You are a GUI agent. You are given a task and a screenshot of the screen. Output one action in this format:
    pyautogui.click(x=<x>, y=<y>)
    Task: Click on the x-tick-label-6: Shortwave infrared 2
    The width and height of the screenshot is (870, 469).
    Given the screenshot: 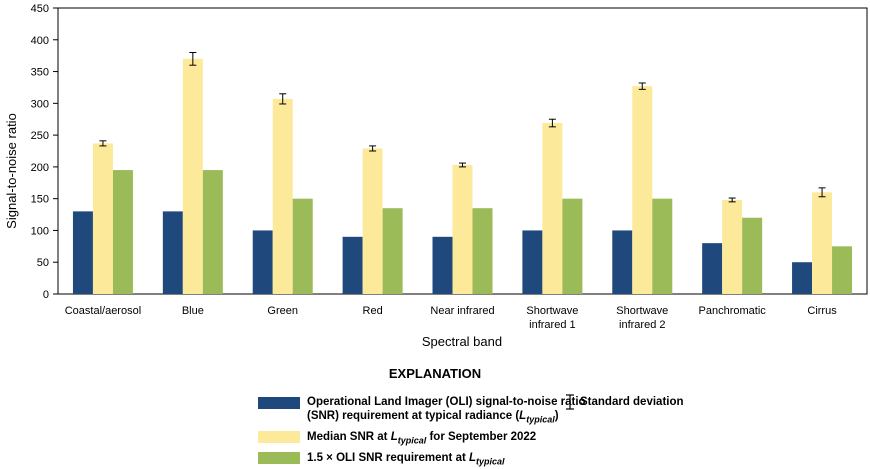 What is the action you would take?
    pyautogui.click(x=642, y=318)
    